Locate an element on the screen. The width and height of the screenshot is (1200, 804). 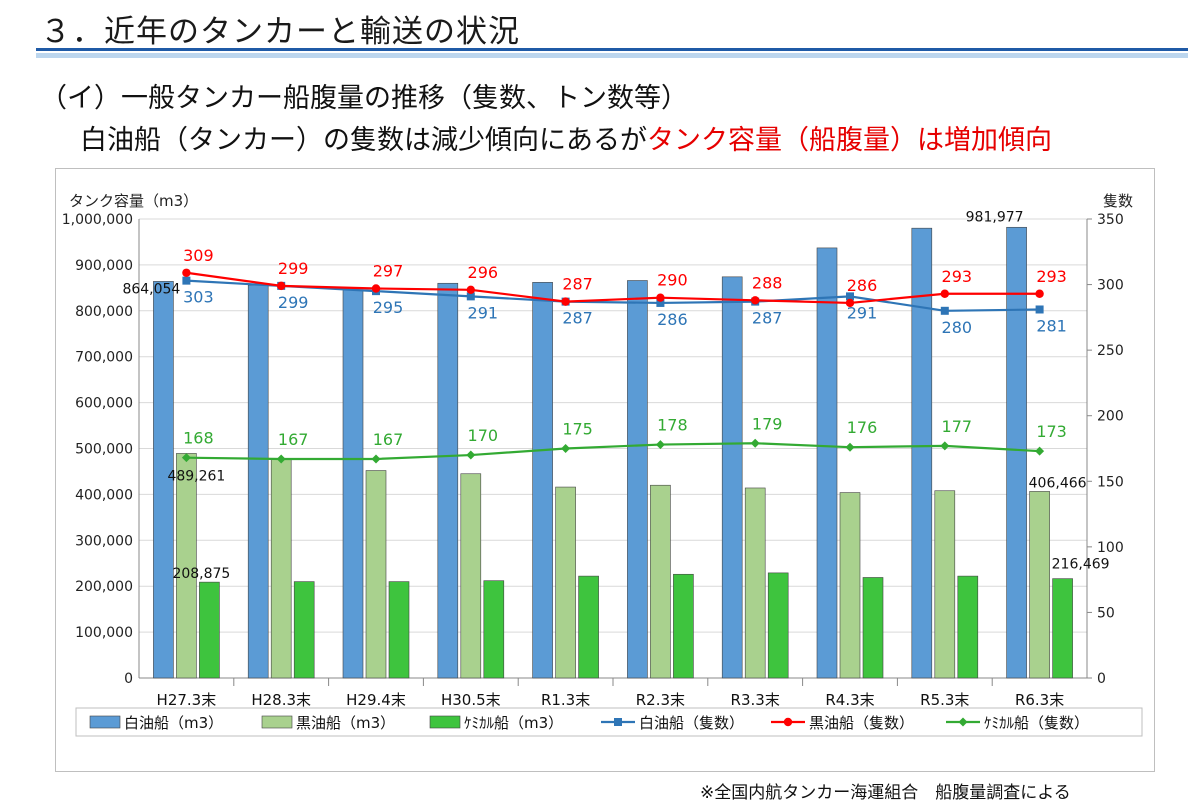
line-value-label: 179 is located at coordinates (767, 423).